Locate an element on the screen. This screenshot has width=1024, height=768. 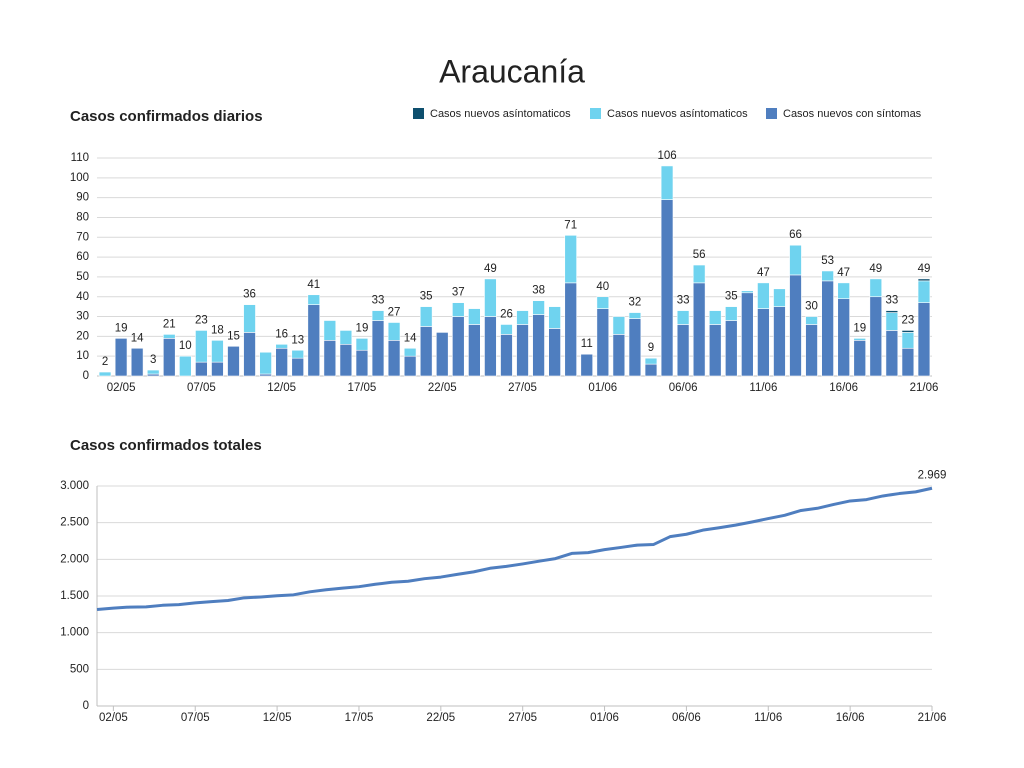
page-title: Araucanía is located at coordinates (512, 71).